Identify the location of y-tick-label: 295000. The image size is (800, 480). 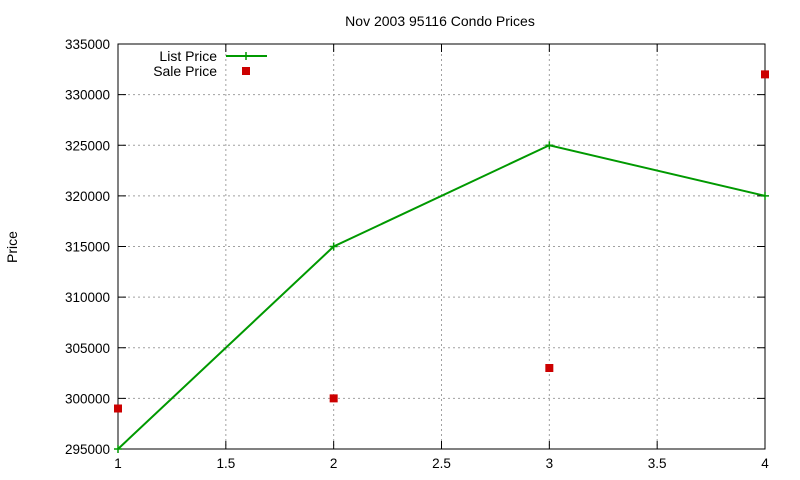
(87, 449).